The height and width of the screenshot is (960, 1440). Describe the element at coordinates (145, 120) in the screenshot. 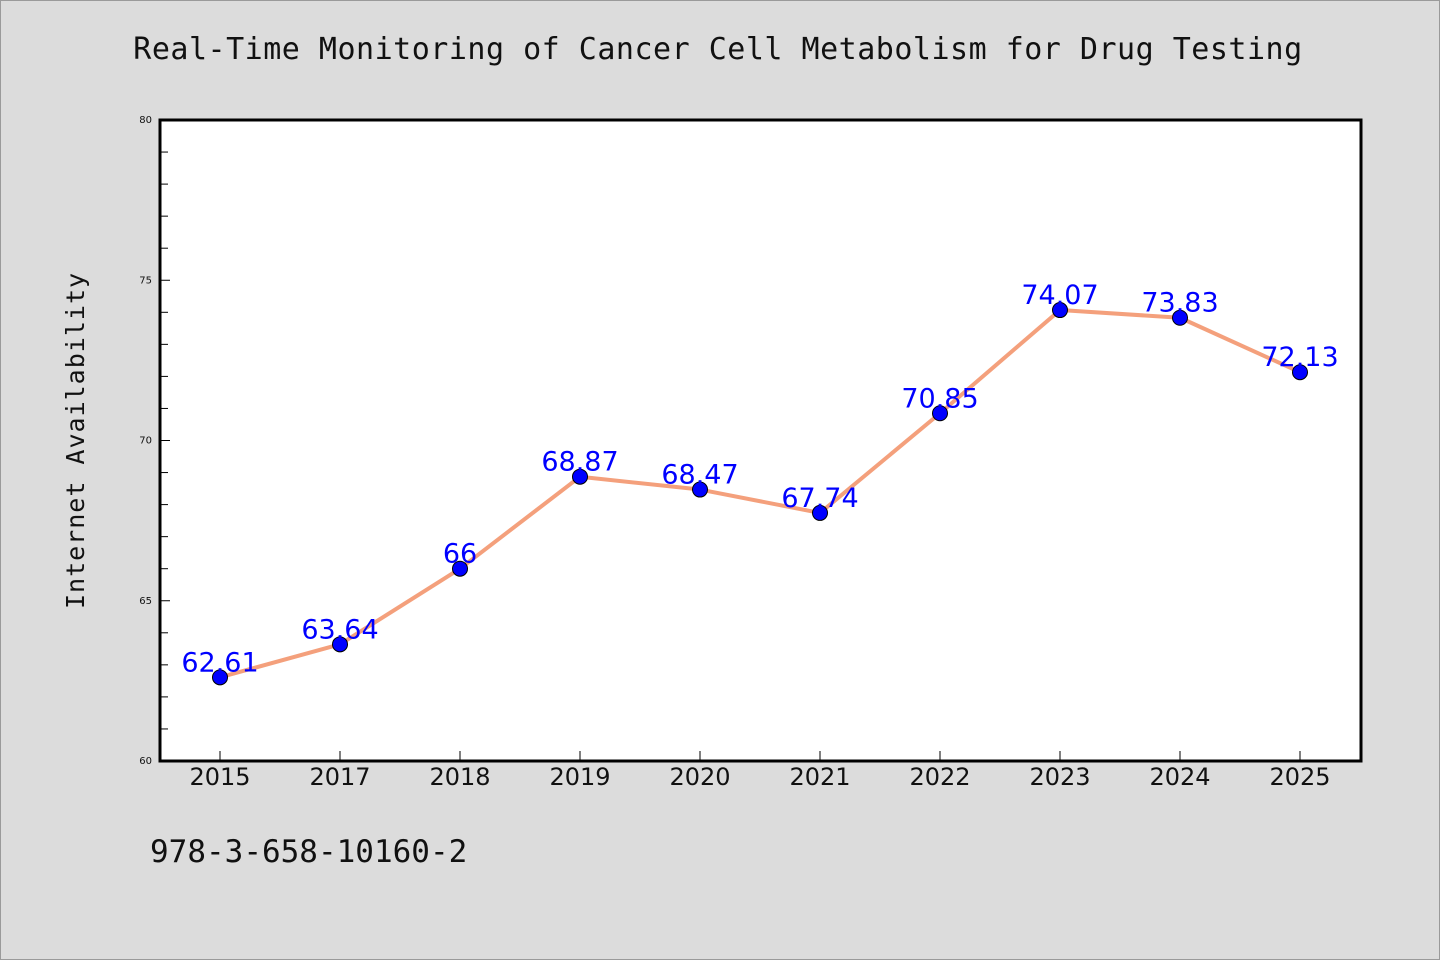

I see `y-tick-label: 80` at that location.